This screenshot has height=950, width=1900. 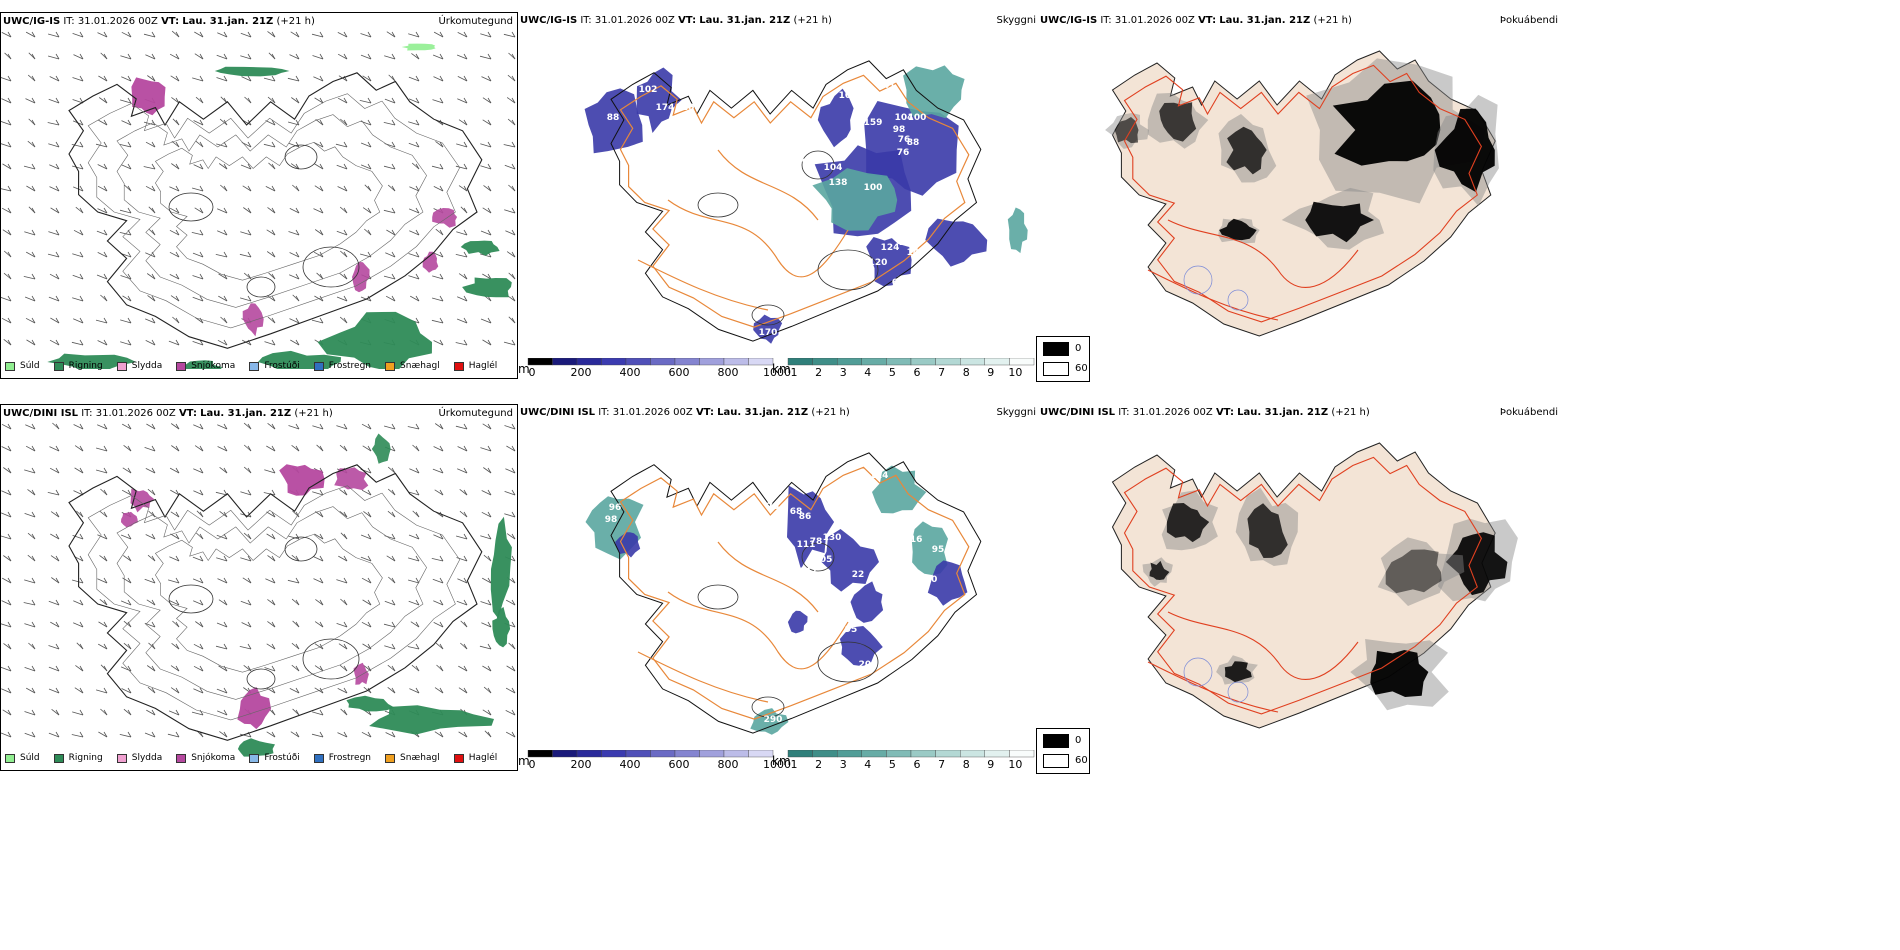 I want to click on legend-item: Haglél, so click(x=475, y=366).